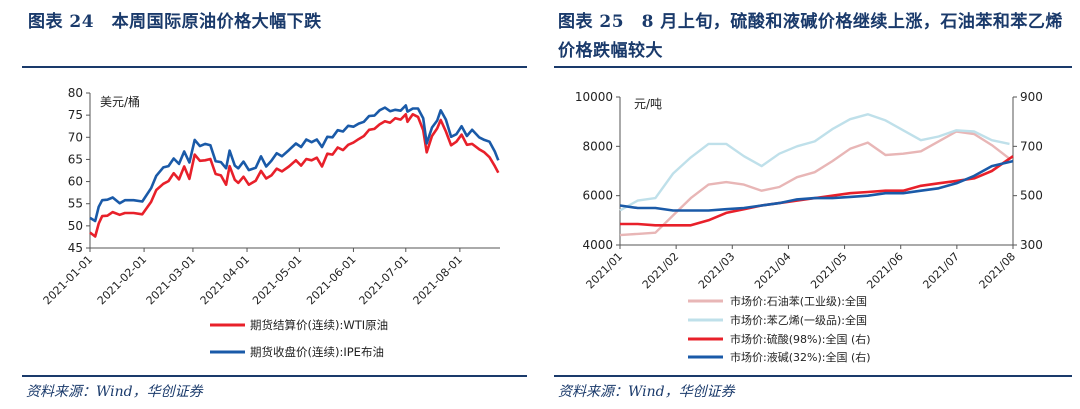 The width and height of the screenshot is (1080, 409). What do you see at coordinates (597, 146) in the screenshot?
I see `left-y-tick-label: 8000` at bounding box center [597, 146].